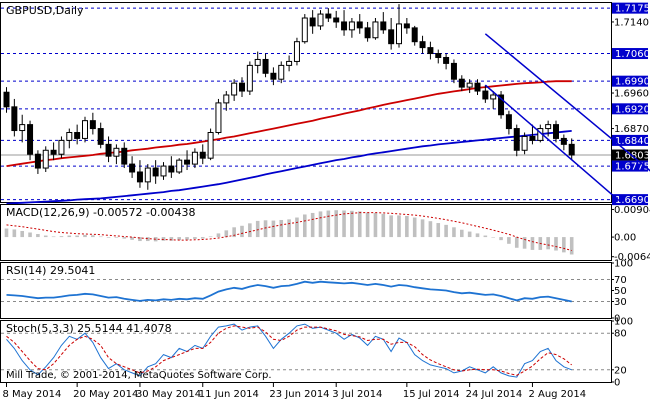  I want to click on channel-lower-line, so click(552, 142).